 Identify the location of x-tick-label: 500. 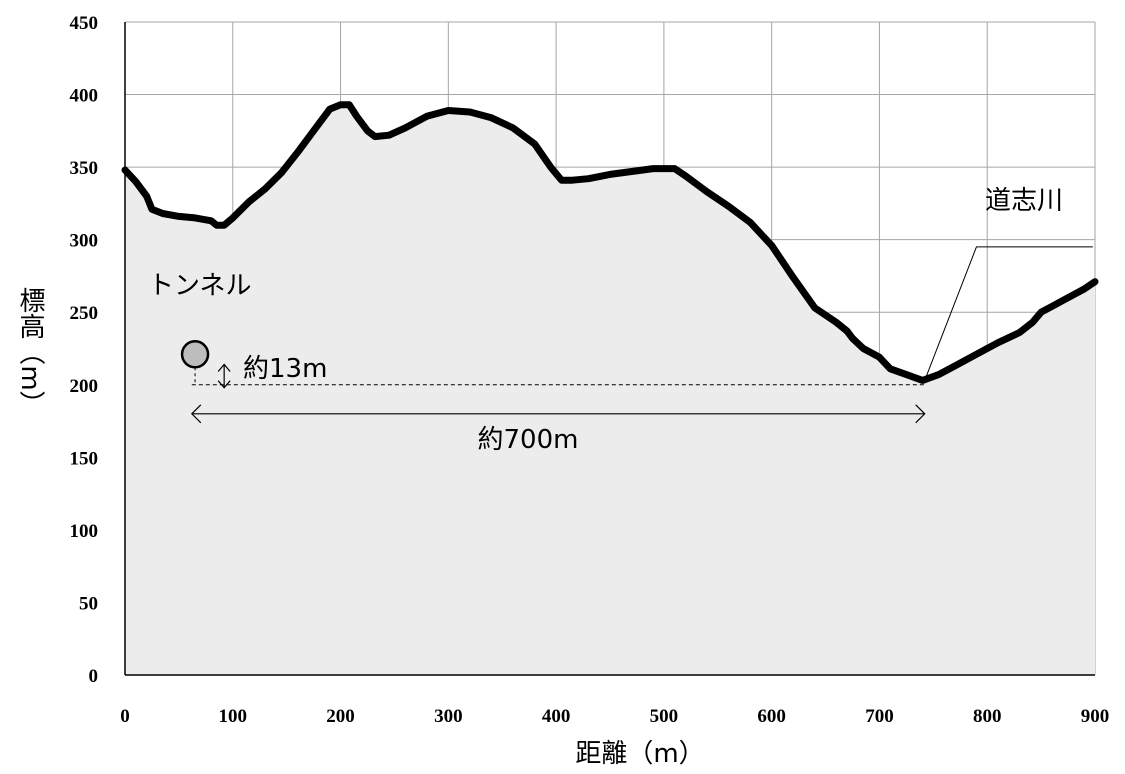
(664, 716).